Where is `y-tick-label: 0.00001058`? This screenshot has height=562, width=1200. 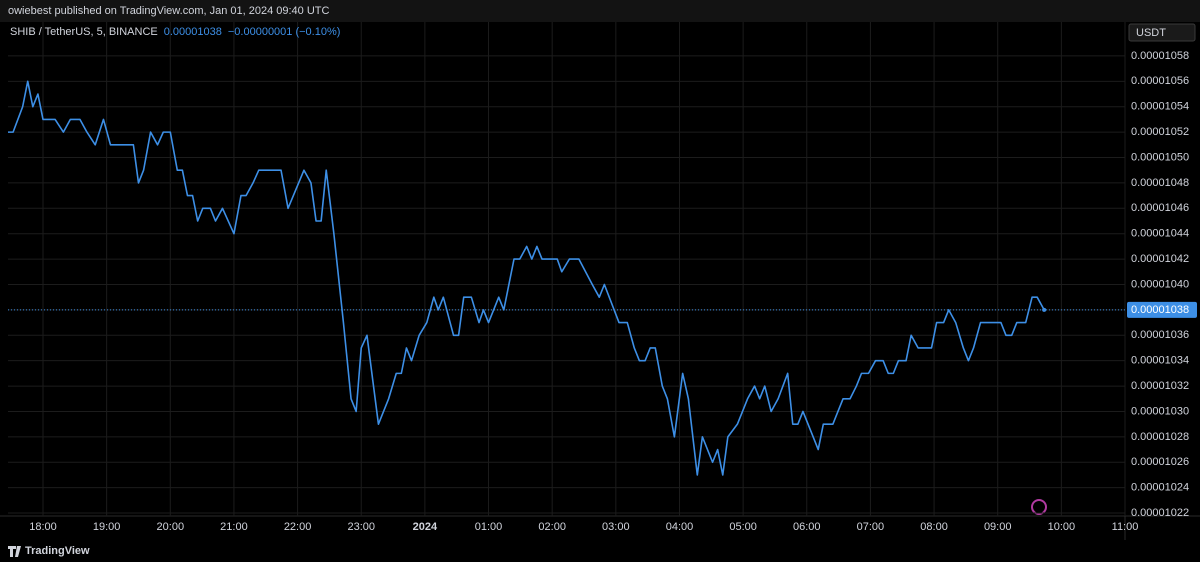 y-tick-label: 0.00001058 is located at coordinates (1160, 56).